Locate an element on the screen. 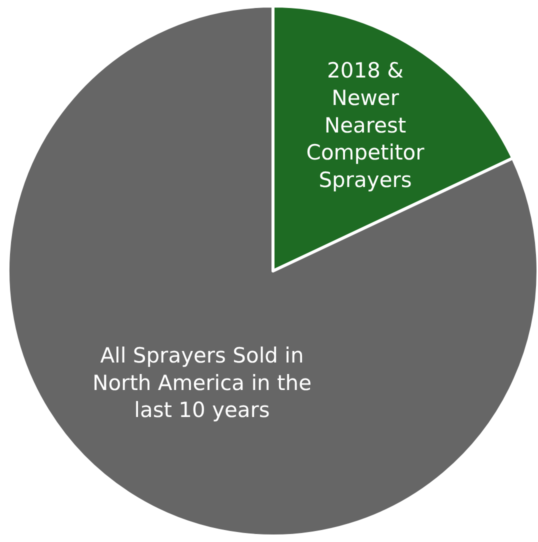 The width and height of the screenshot is (538, 542). slice-label: 2018 & Newer Nearest Competitor Sprayers is located at coordinates (365, 125).